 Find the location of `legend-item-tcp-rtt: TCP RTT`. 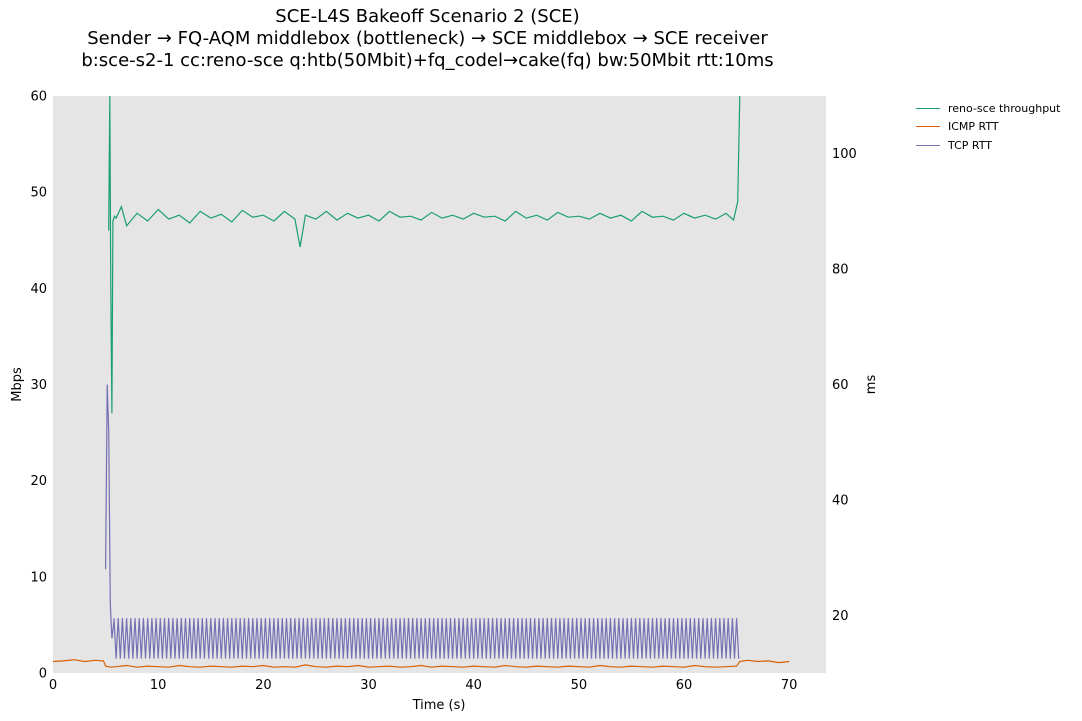

legend-item-tcp-rtt: TCP RTT is located at coordinates (988, 145).